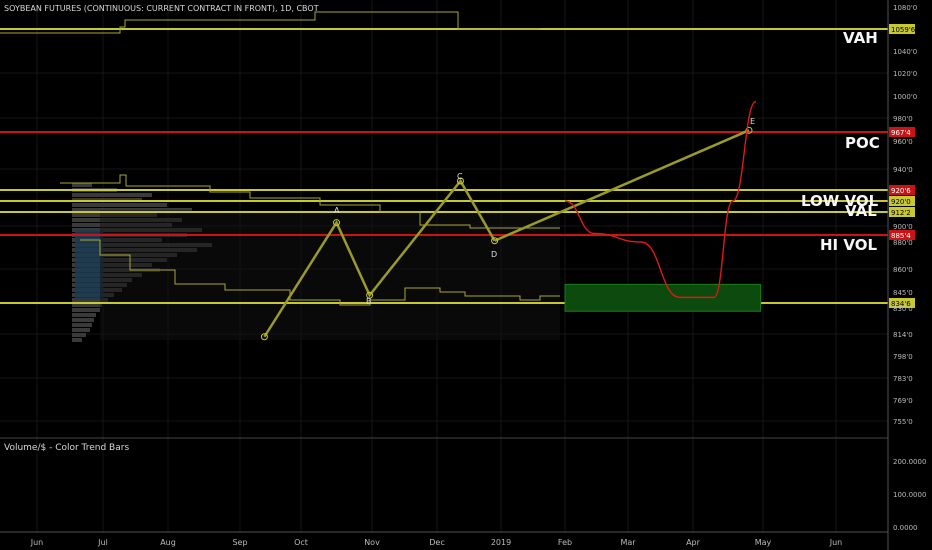 The height and width of the screenshot is (550, 932). What do you see at coordinates (460, 176) in the screenshot?
I see `point-c-label: C` at bounding box center [460, 176].